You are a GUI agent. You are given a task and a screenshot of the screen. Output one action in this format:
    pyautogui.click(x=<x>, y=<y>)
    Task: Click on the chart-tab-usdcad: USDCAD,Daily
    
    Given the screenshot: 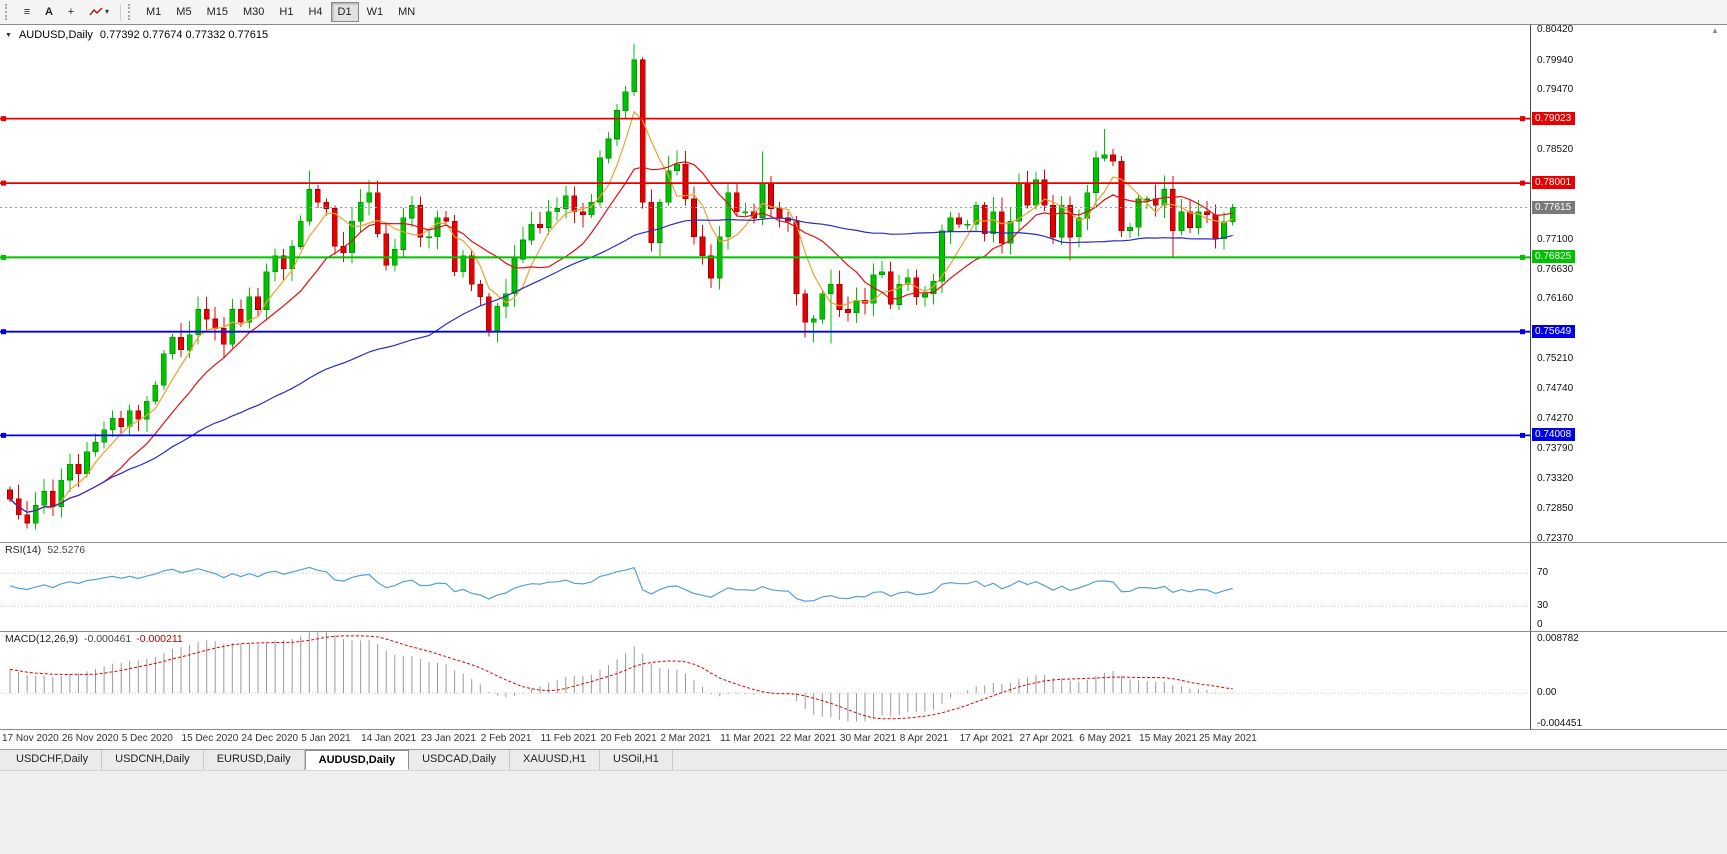 What is the action you would take?
    pyautogui.click(x=460, y=760)
    